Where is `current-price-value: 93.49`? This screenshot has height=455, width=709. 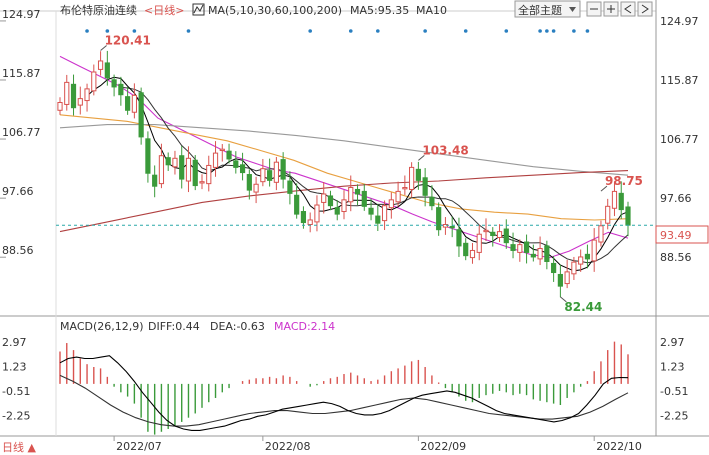
current-price-value: 93.49 is located at coordinates (676, 235).